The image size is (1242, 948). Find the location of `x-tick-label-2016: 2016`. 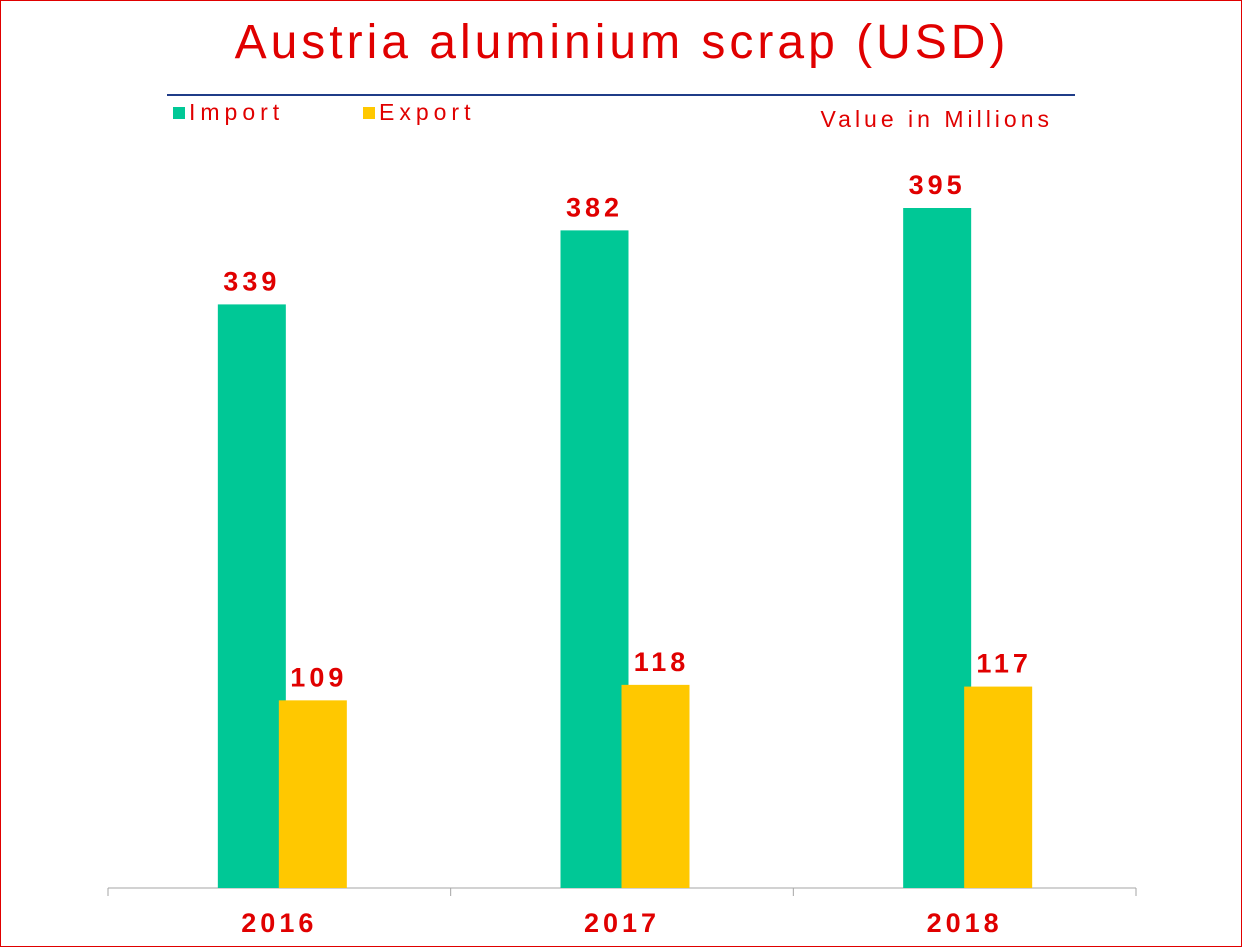

x-tick-label-2016: 2016 is located at coordinates (279, 923).